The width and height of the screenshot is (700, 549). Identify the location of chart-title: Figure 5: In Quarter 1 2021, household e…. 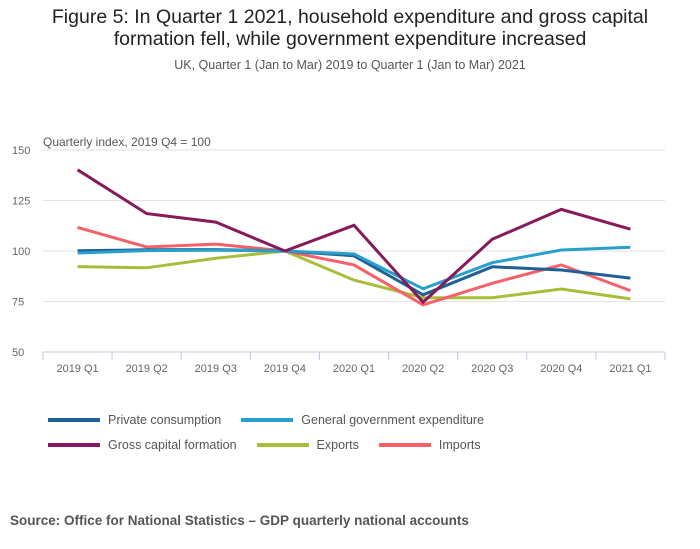
(350, 28).